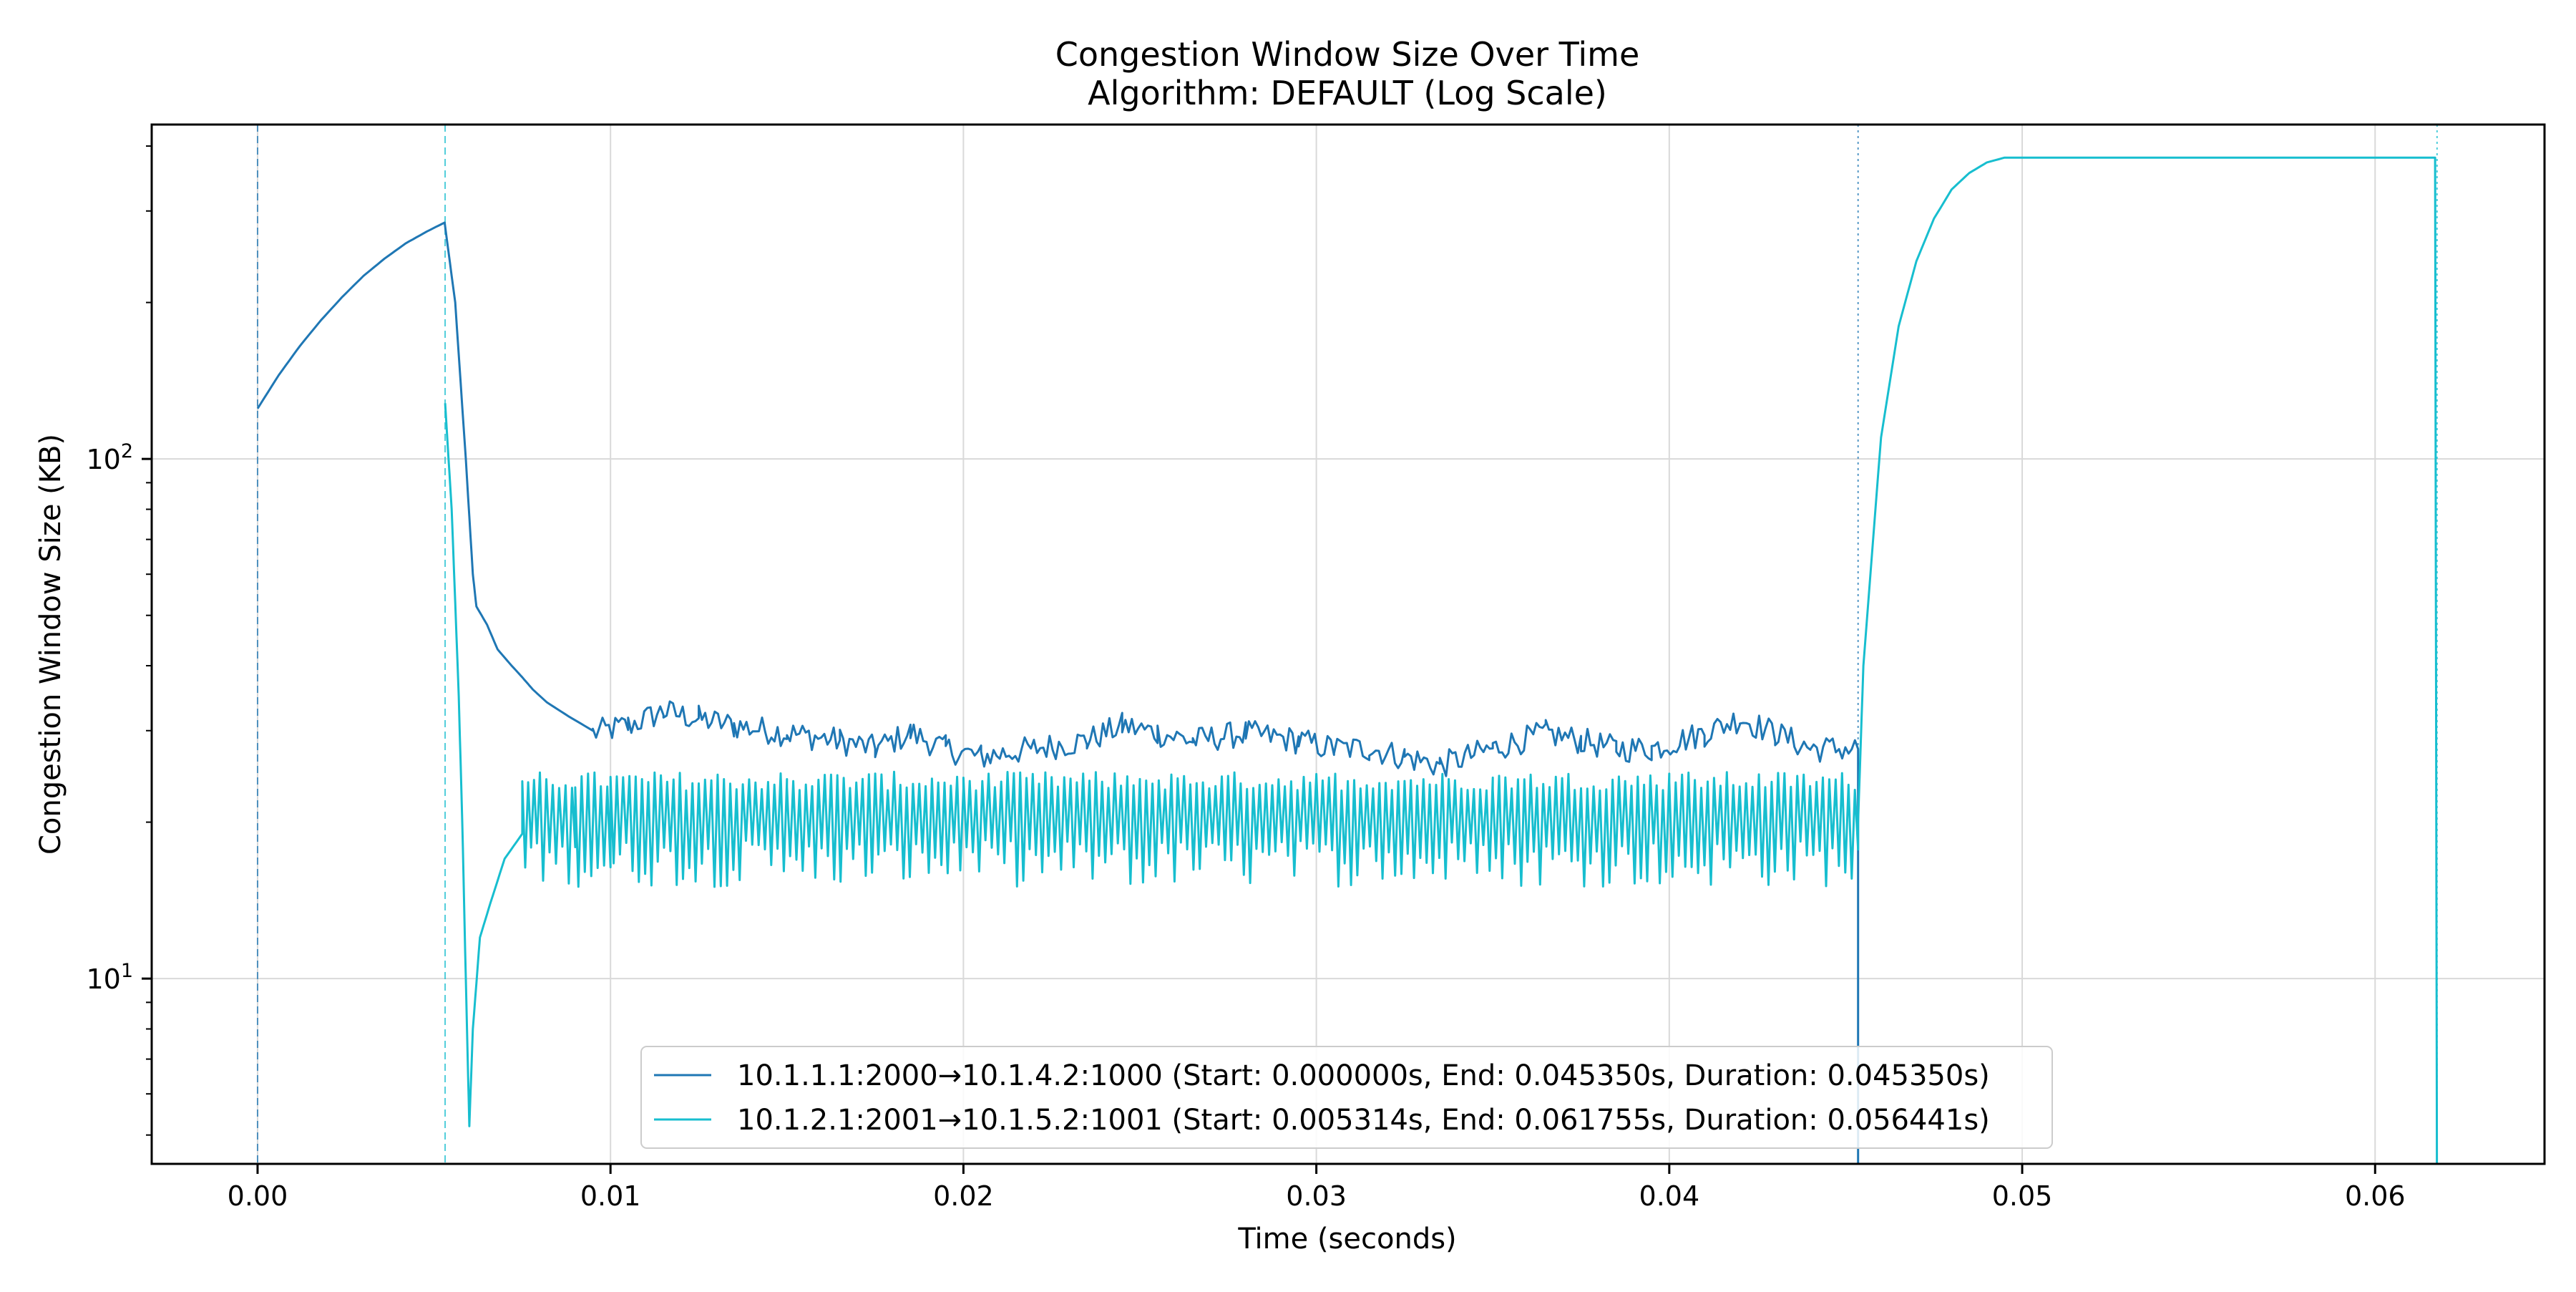 This screenshot has height=1292, width=2576. I want to click on x-tick-label: 0.05, so click(2022, 1196).